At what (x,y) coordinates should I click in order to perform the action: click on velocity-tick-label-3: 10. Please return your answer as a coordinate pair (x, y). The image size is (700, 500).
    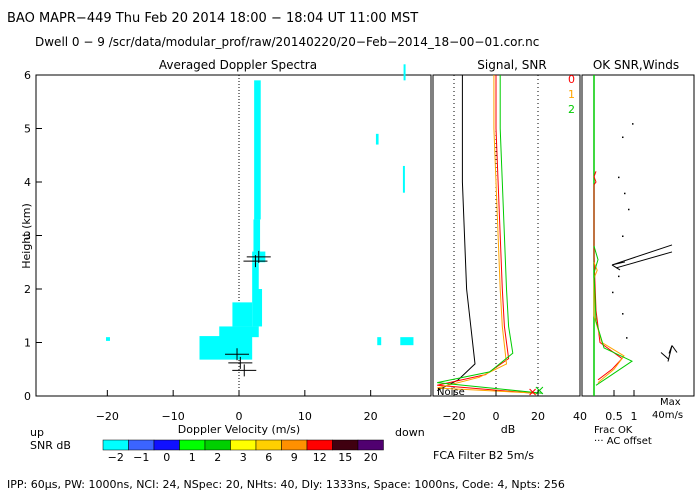
    Looking at the image, I should click on (305, 416).